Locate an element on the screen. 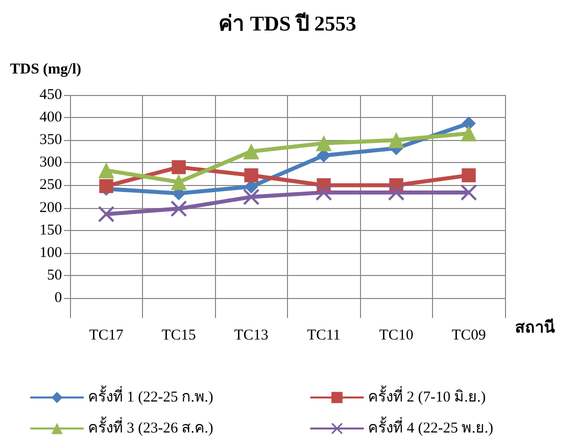  y-tick-label: 350 is located at coordinates (51, 140).